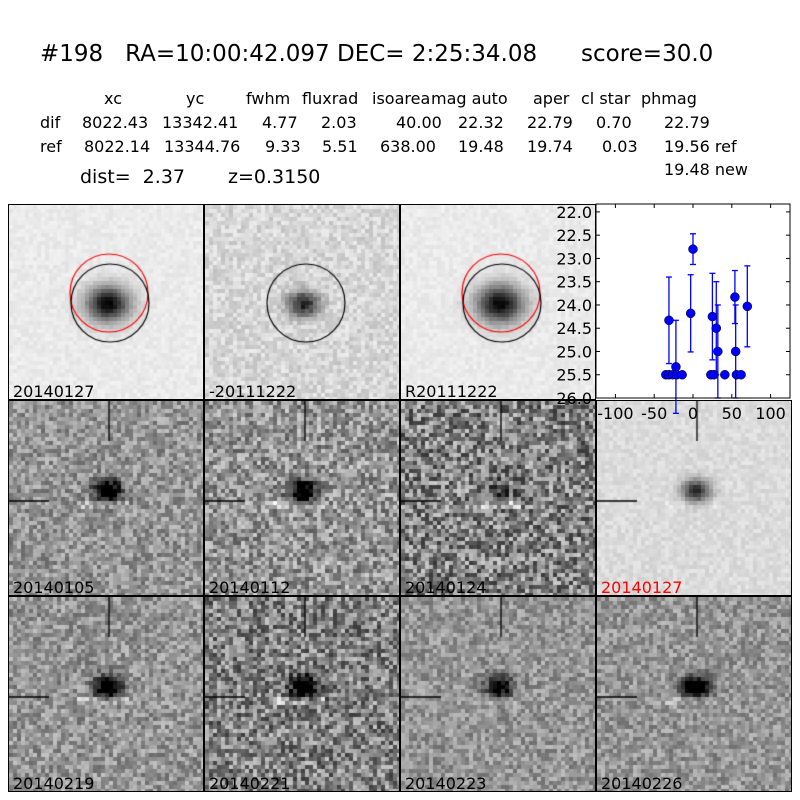 The width and height of the screenshot is (800, 800). What do you see at coordinates (550, 146) in the screenshot?
I see `table-cell: 19.74` at bounding box center [550, 146].